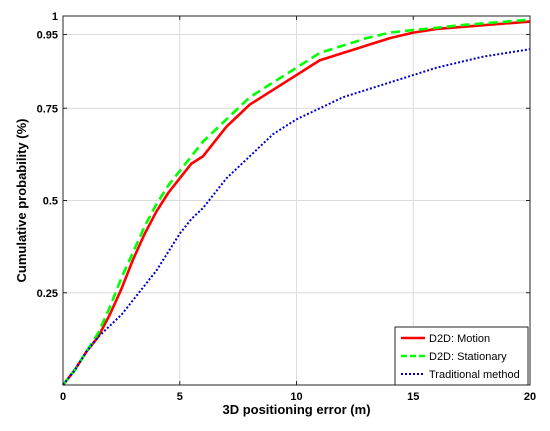 The image size is (550, 431). What do you see at coordinates (468, 357) in the screenshot?
I see `legend-label-2: D2D: Stationary` at bounding box center [468, 357].